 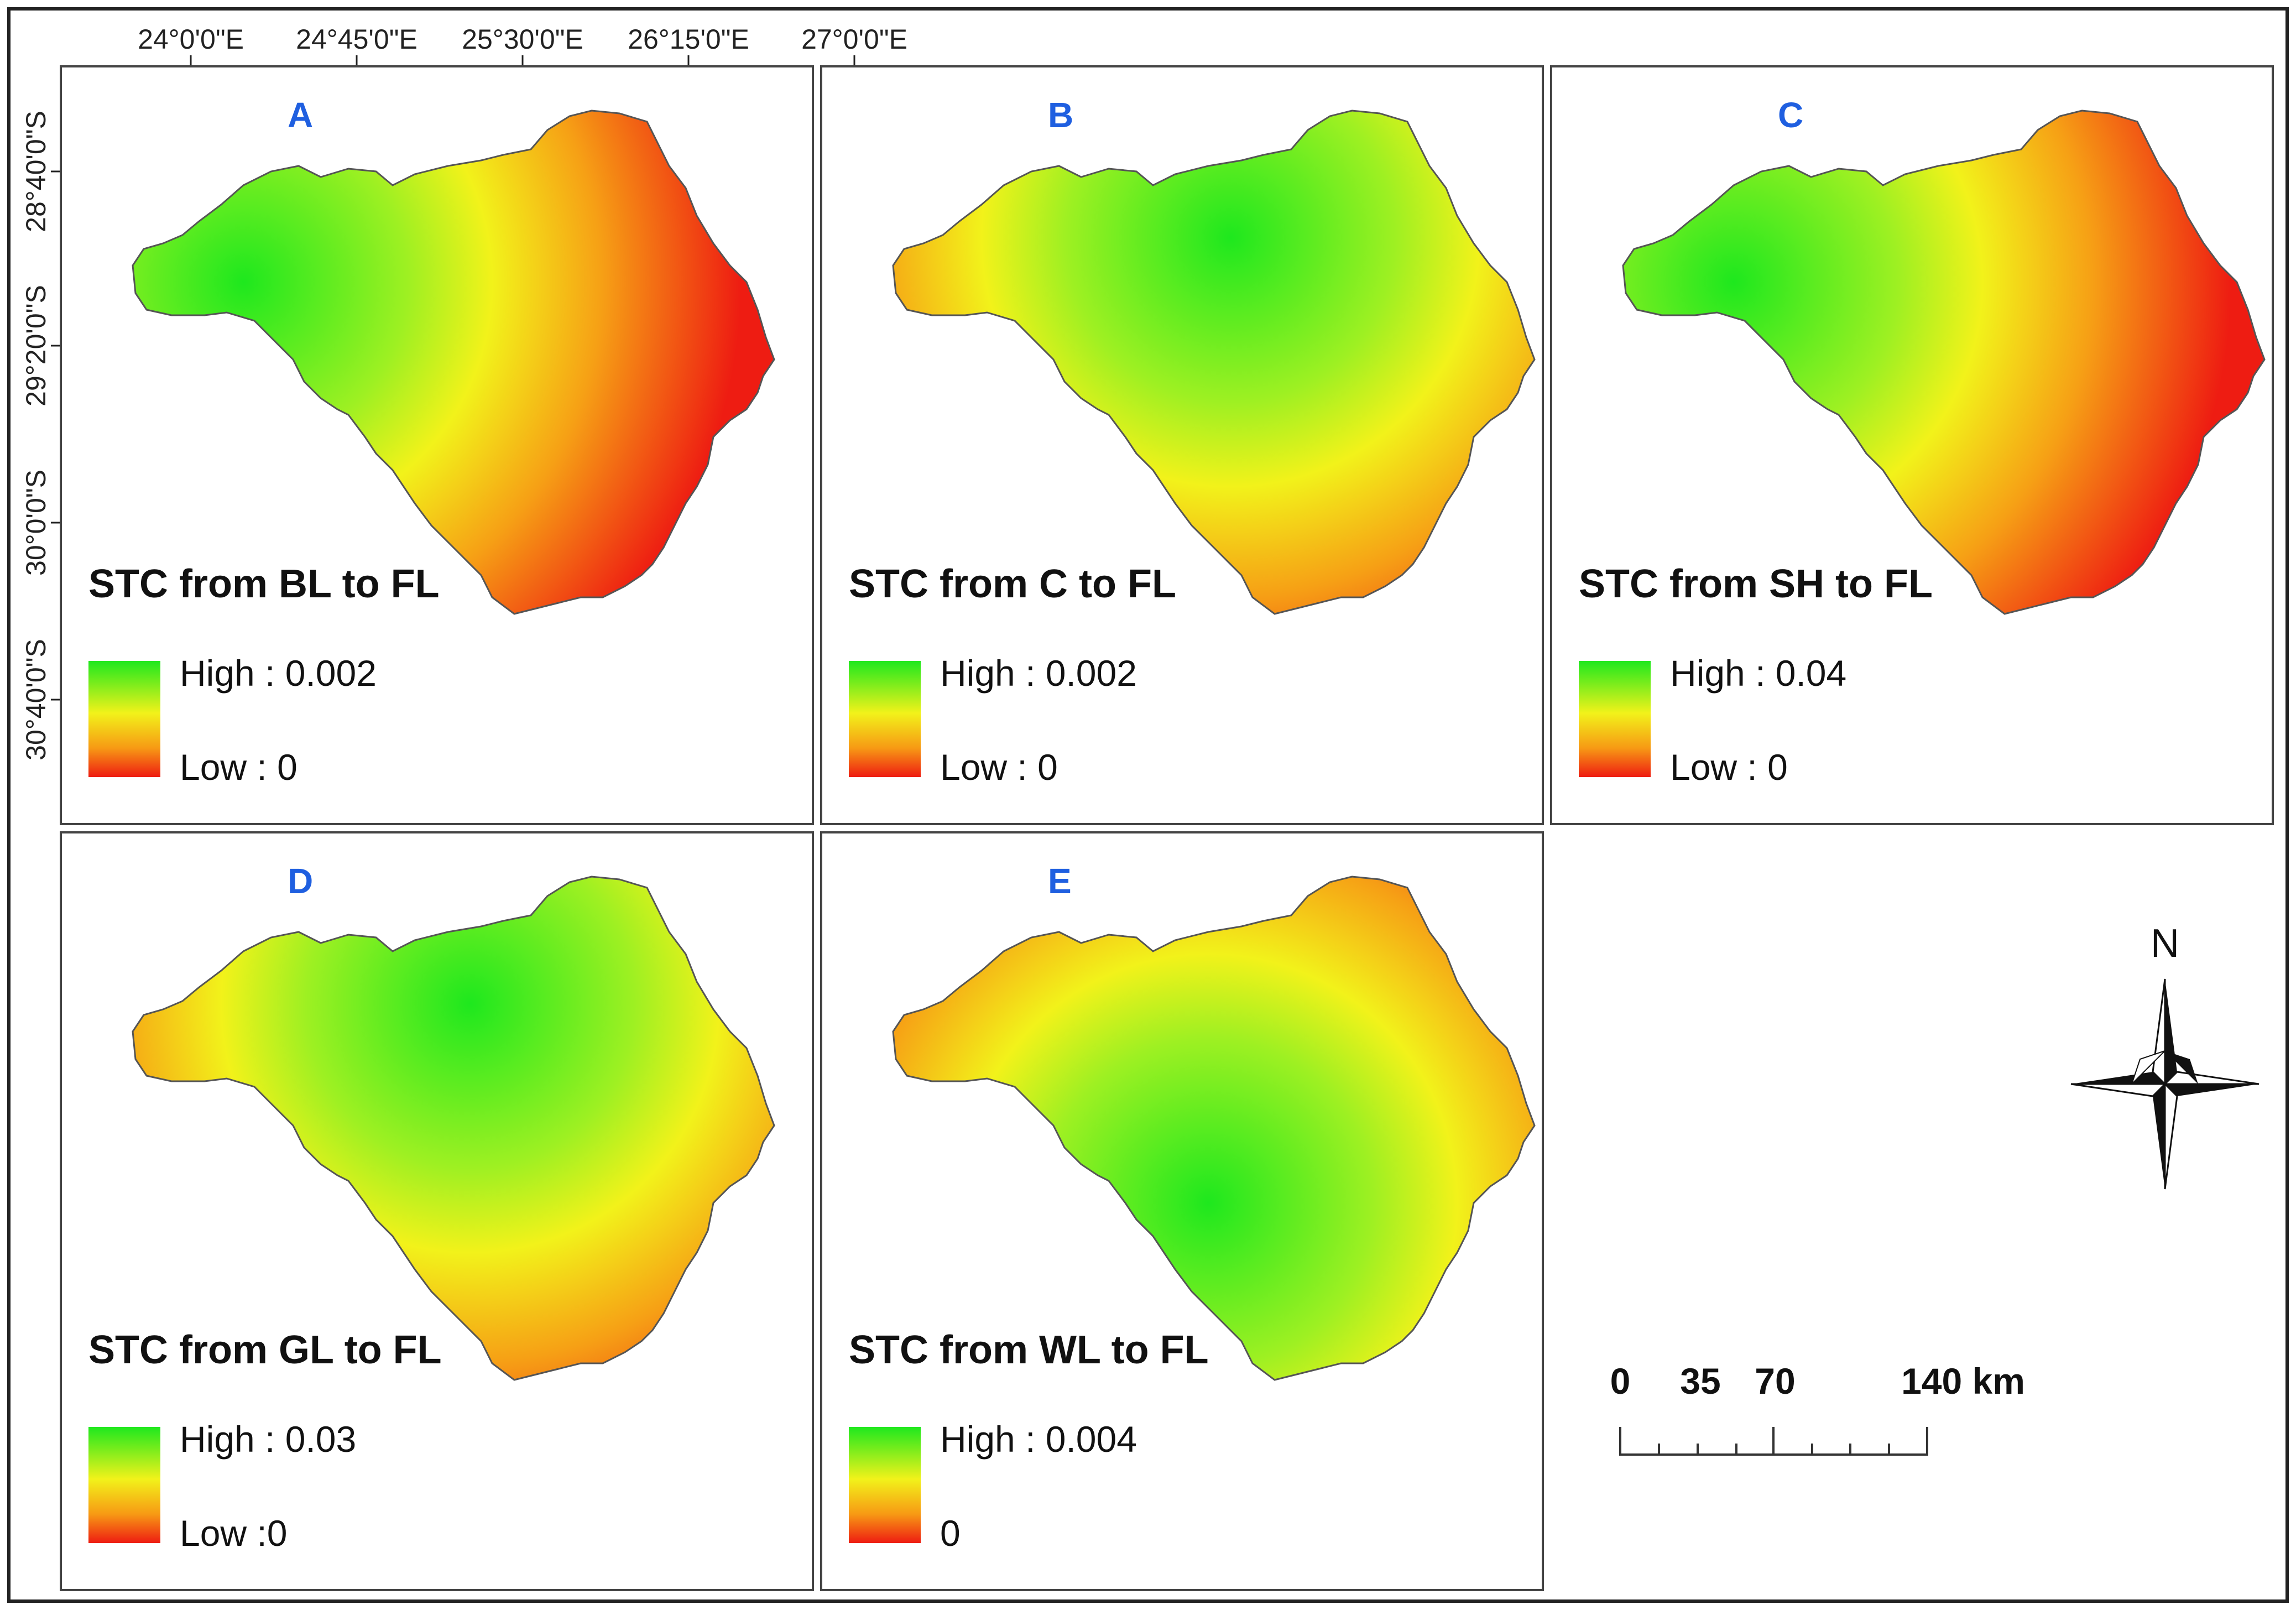 I want to click on legend-high-label: High : 0.03, so click(x=268, y=1440).